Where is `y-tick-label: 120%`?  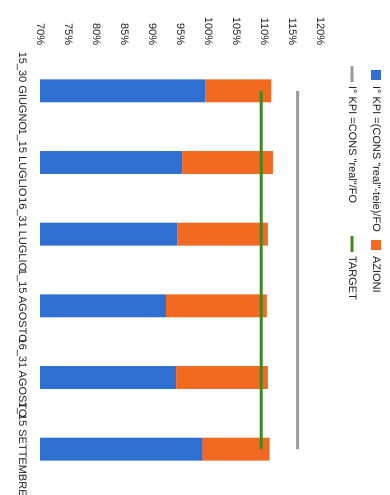 y-tick-label: 120% is located at coordinates (320, 31).